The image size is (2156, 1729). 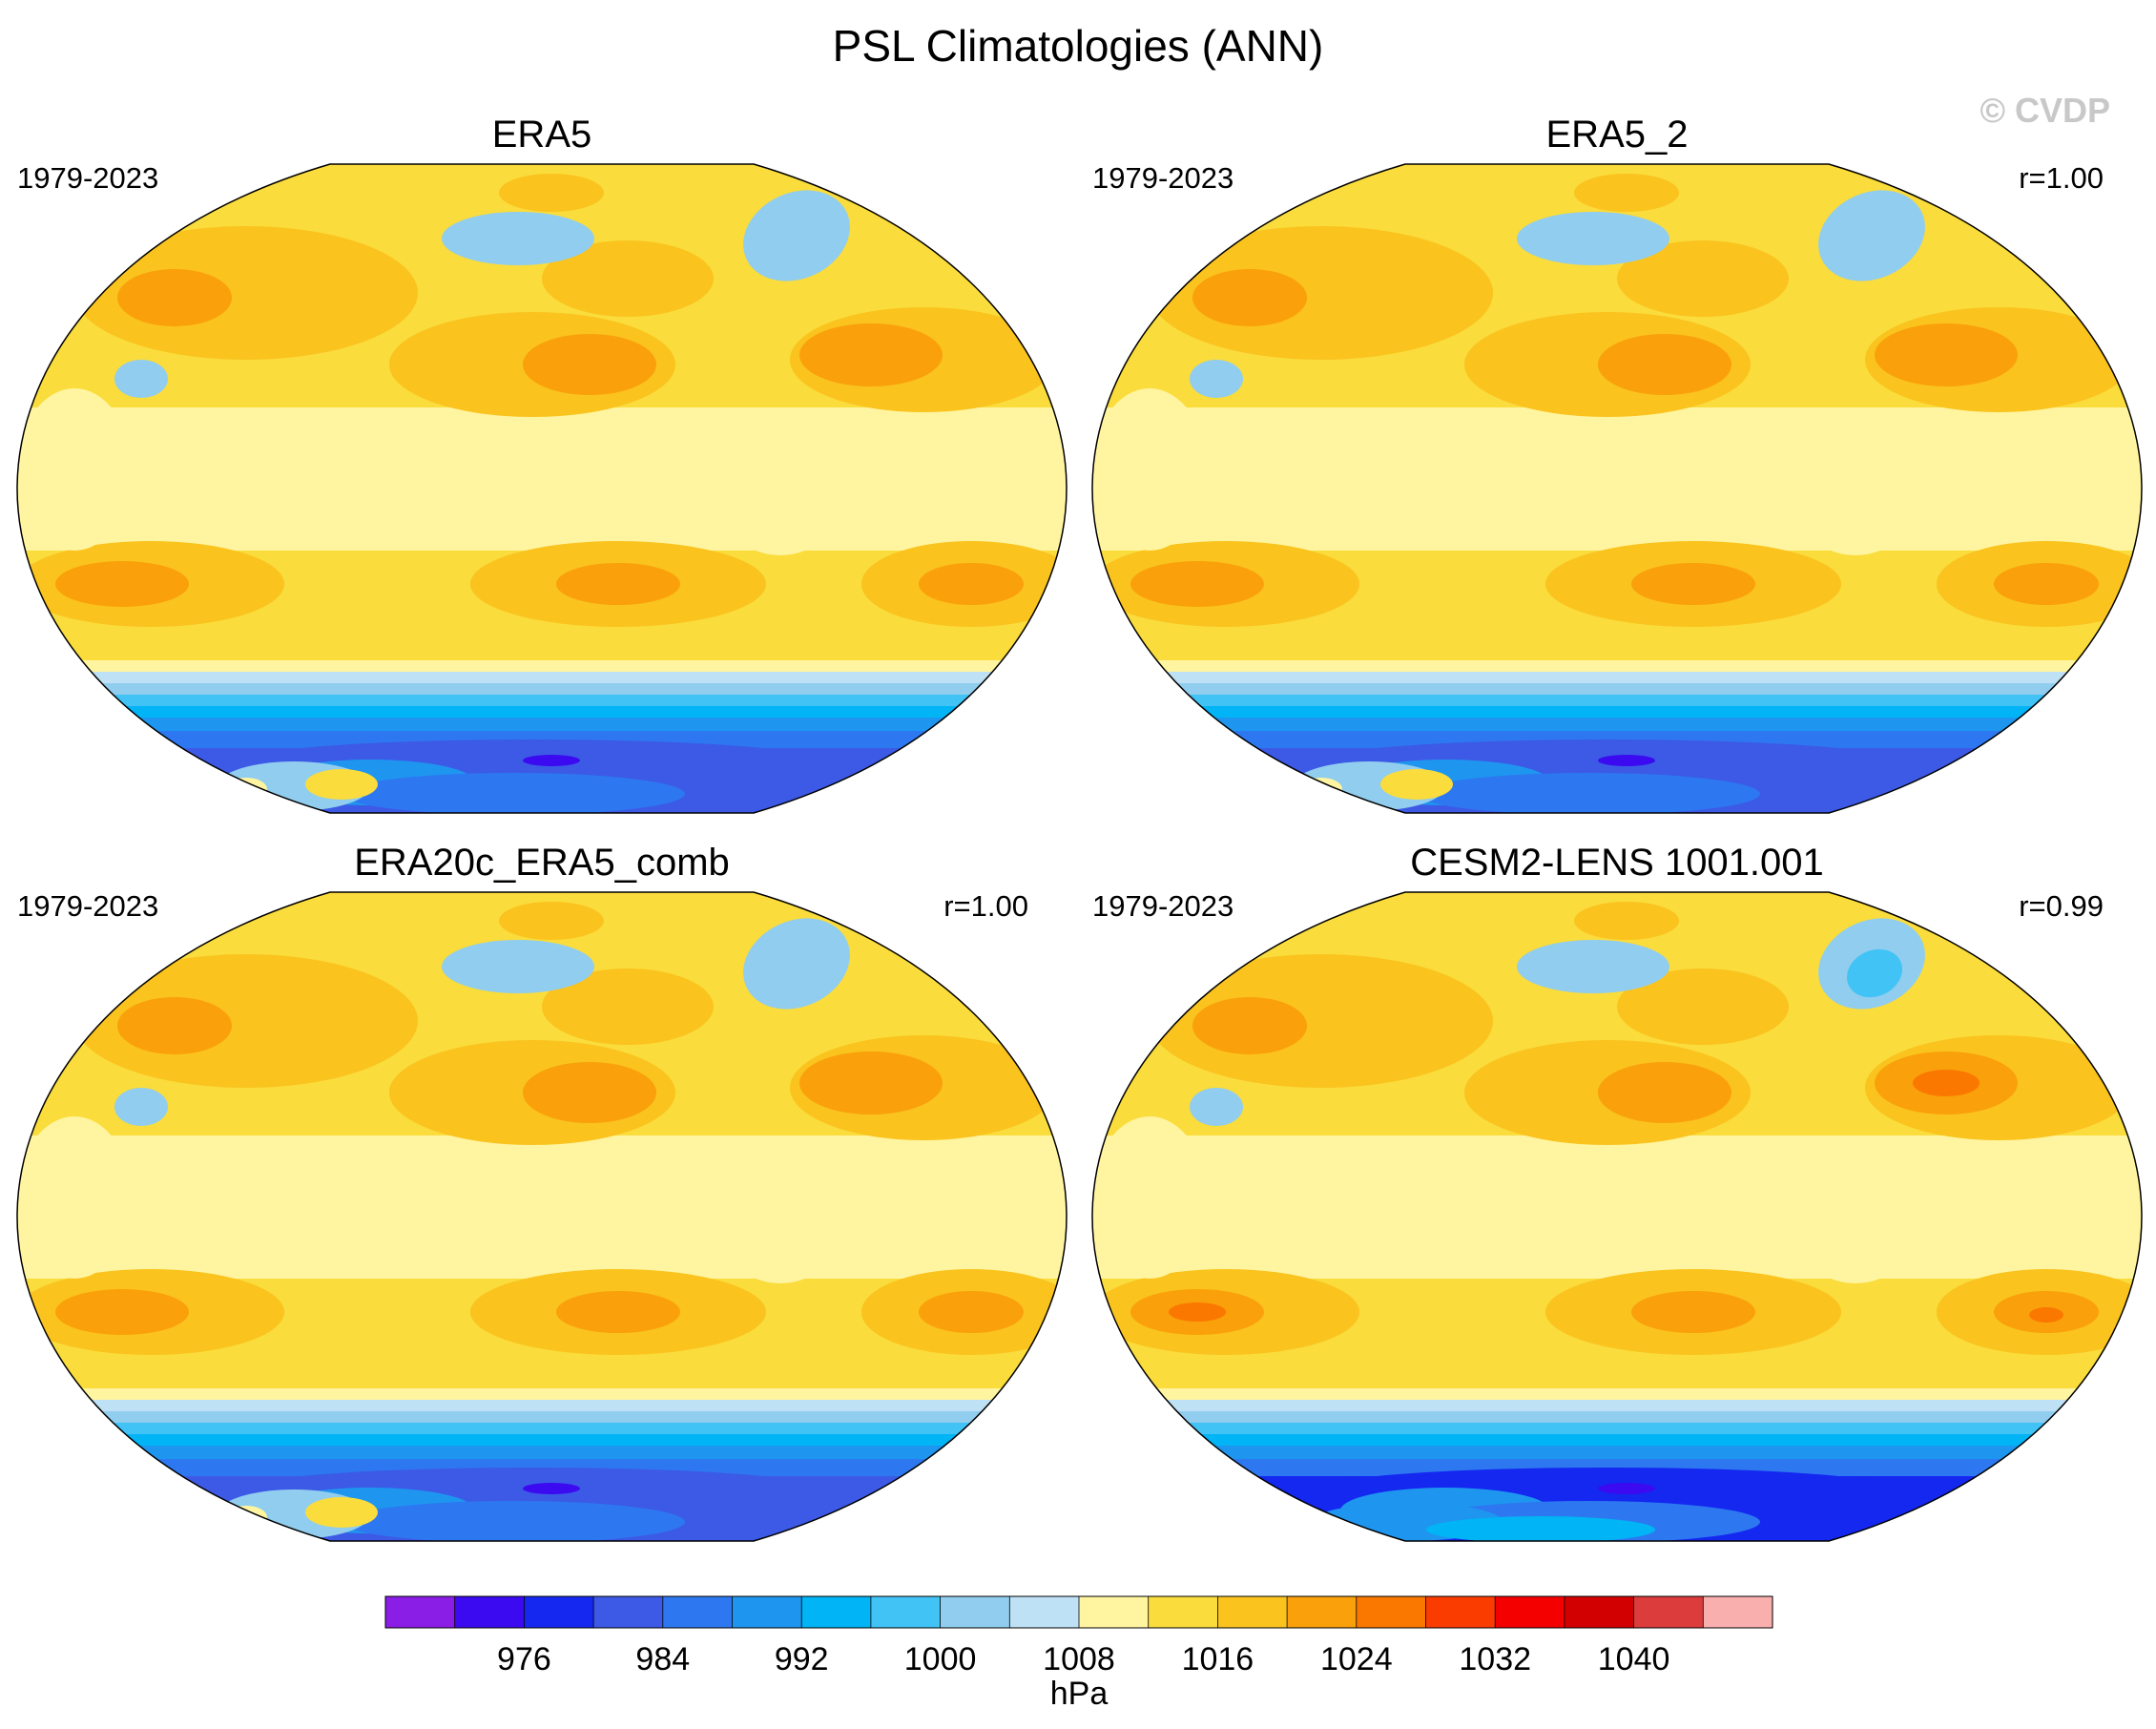 I want to click on figure-title: PSL Climatologies (ANN), so click(x=1078, y=46).